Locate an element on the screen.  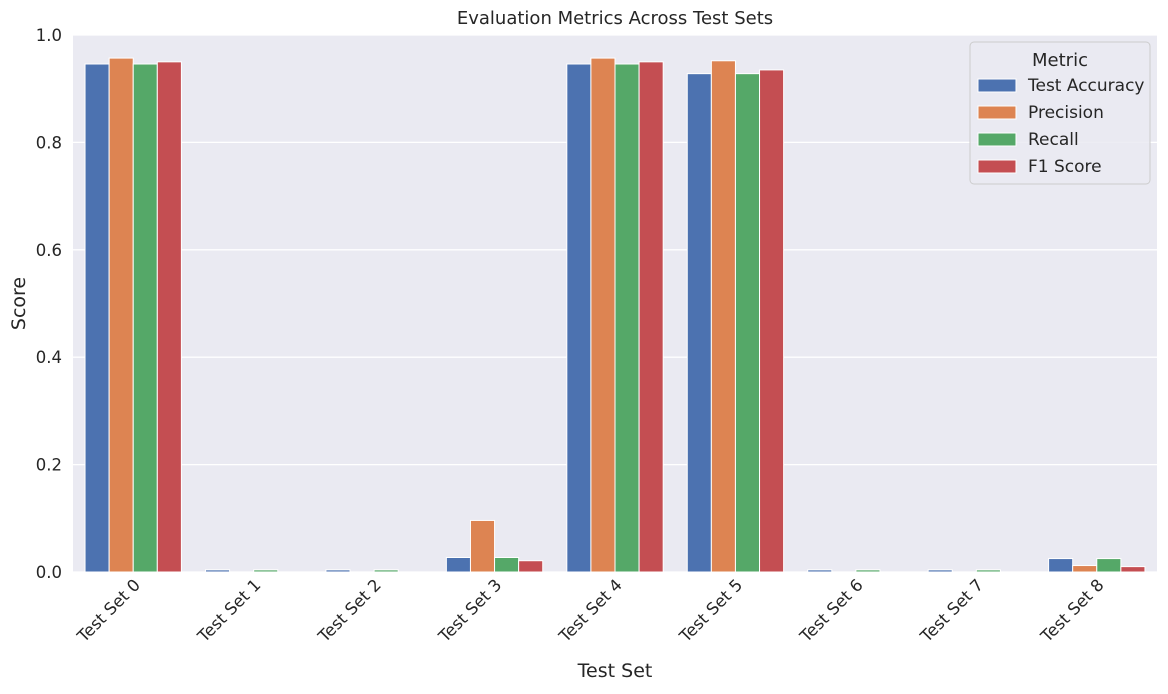
y-tick-label: 0.8 is located at coordinates (49, 142).